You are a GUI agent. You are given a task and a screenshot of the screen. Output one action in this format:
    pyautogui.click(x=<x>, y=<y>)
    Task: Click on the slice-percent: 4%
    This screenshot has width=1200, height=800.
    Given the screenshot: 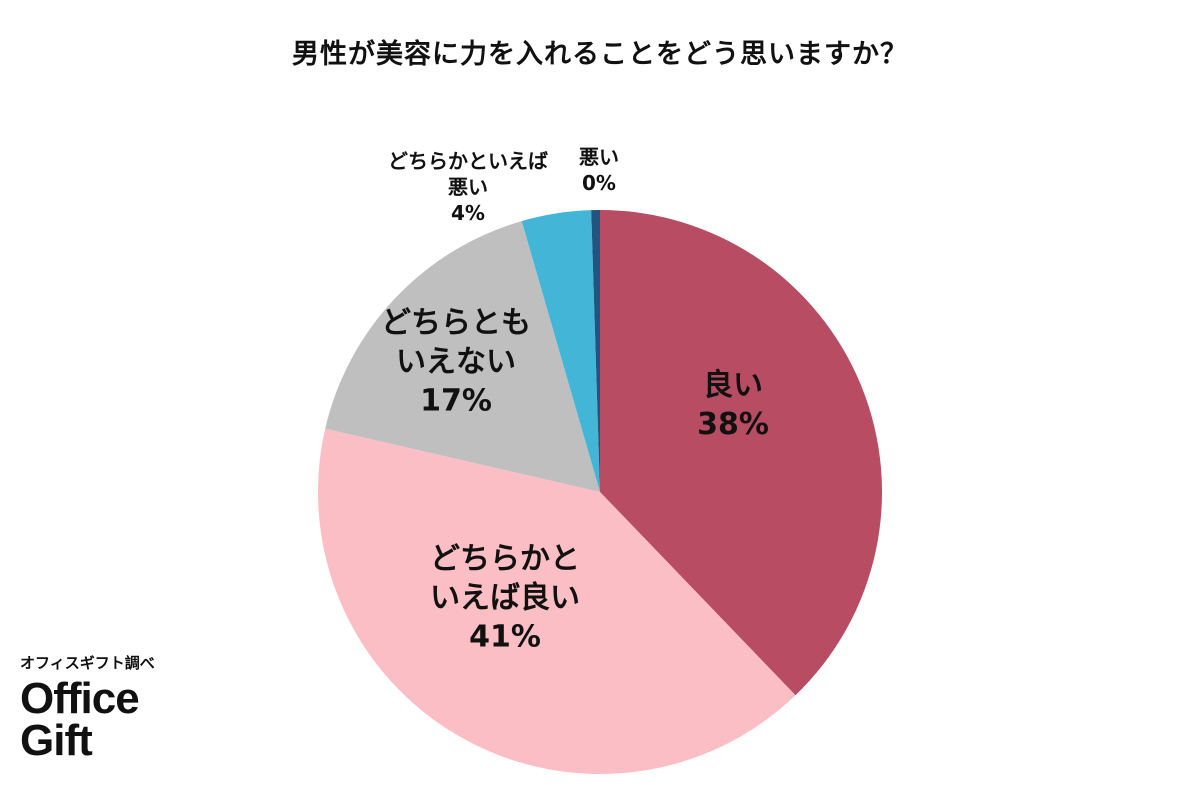 What is the action you would take?
    pyautogui.click(x=468, y=213)
    